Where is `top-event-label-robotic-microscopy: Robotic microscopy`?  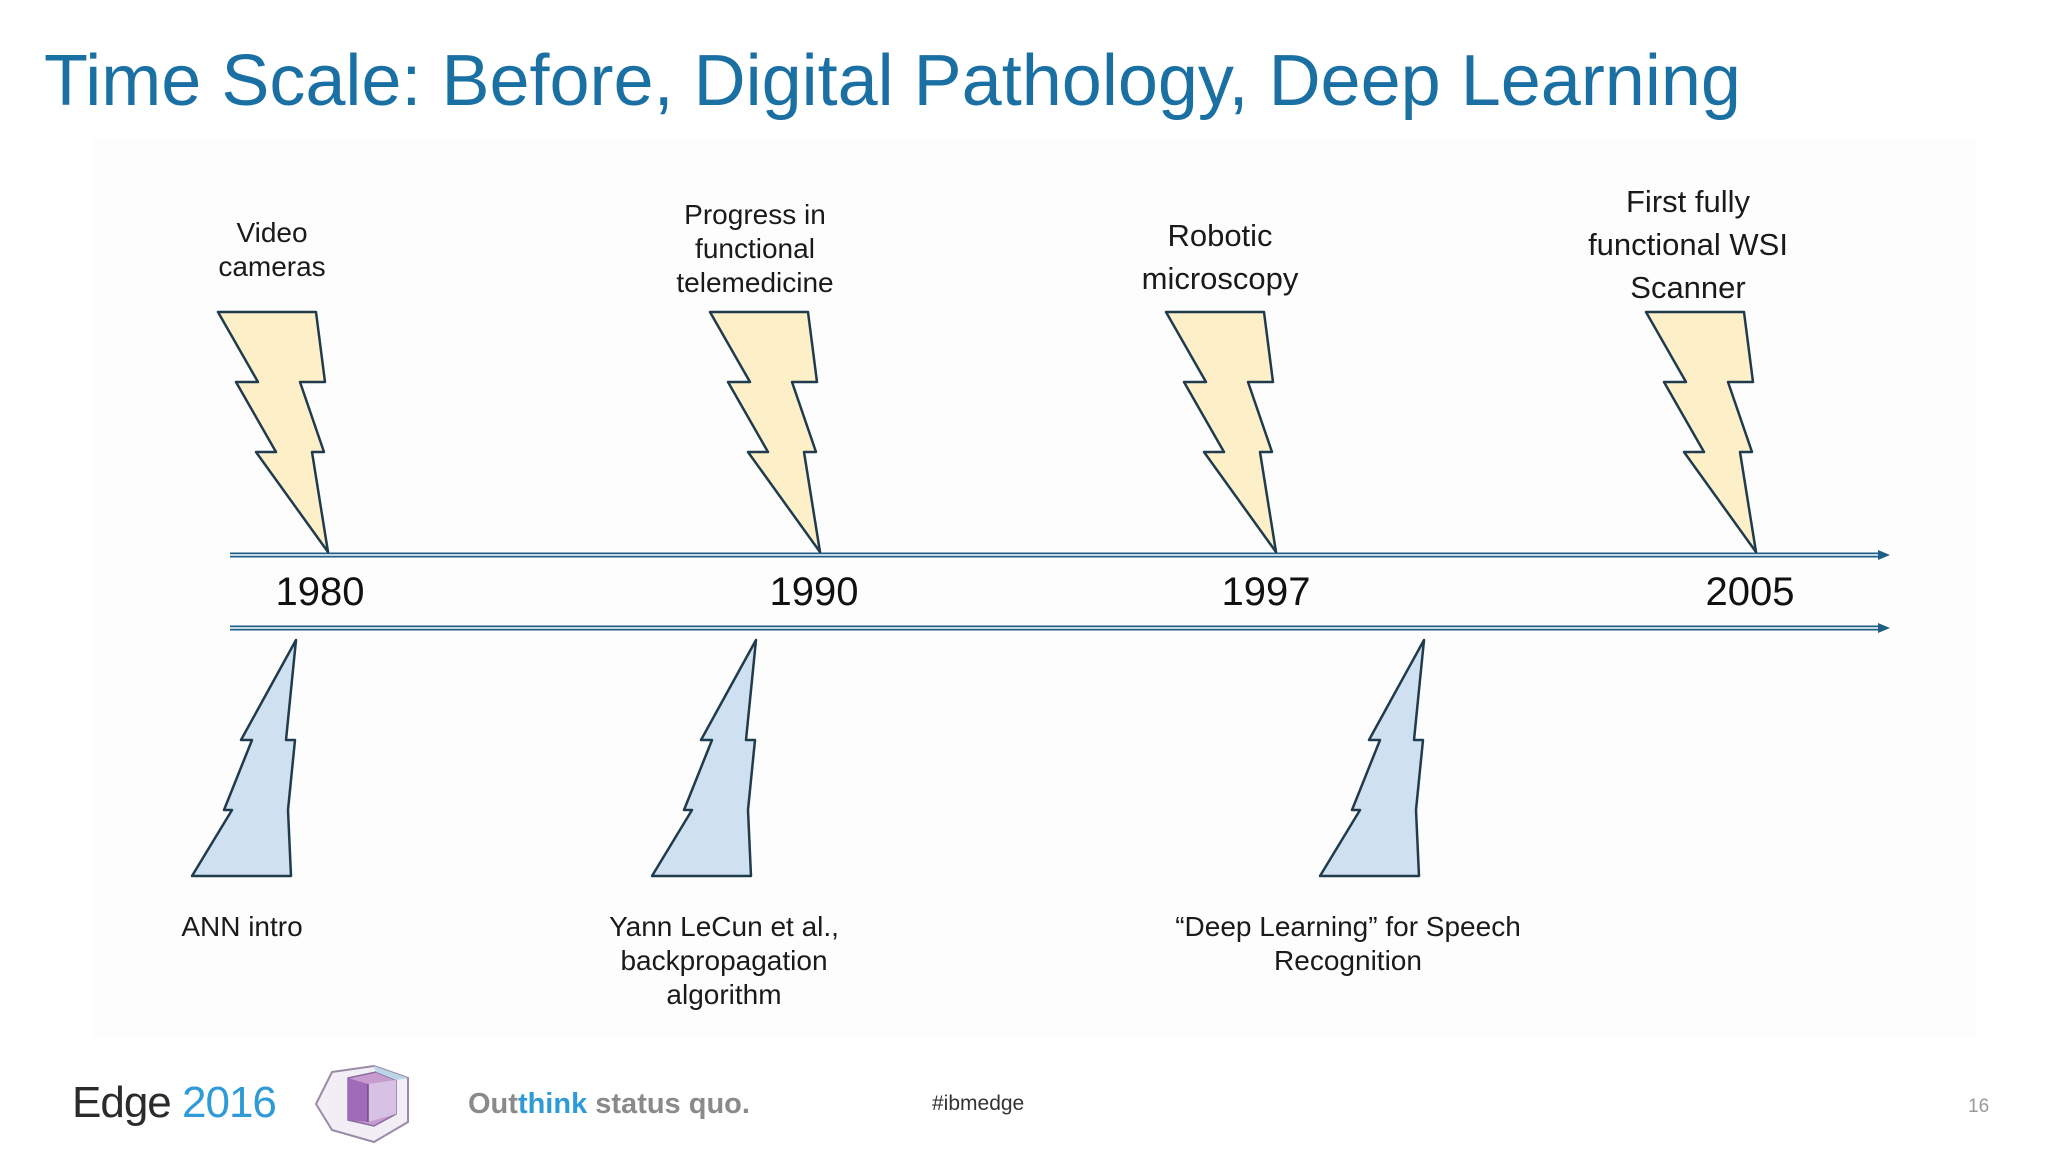
top-event-label-robotic-microscopy: Robotic microscopy is located at coordinates (1220, 257).